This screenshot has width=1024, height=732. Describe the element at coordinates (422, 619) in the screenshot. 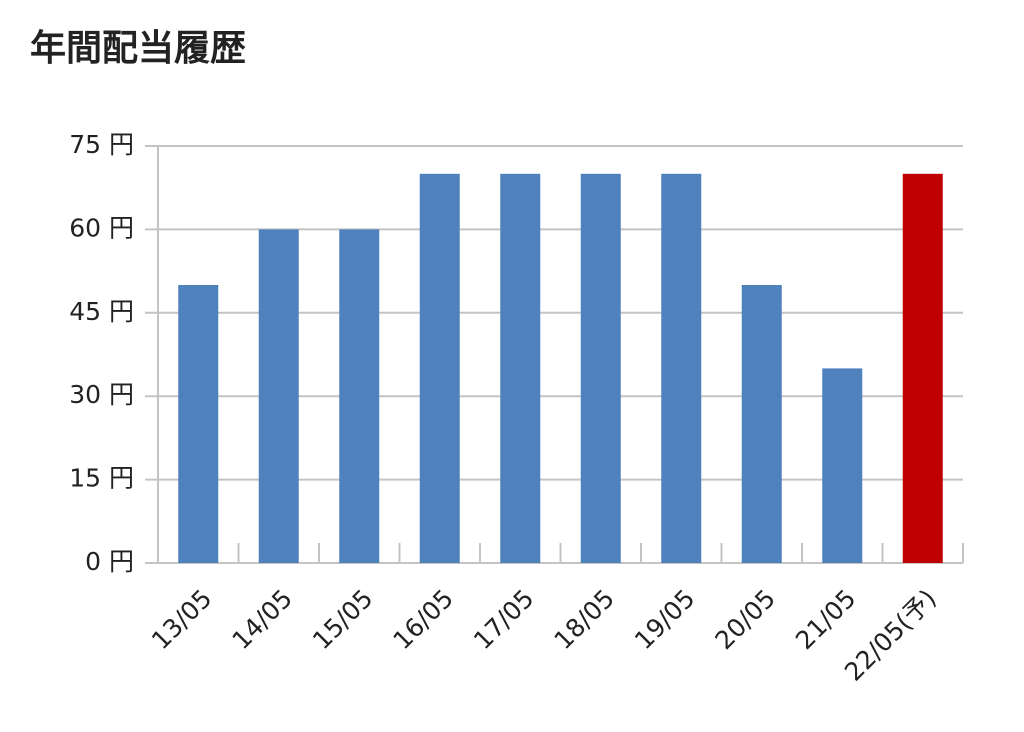

I see `x-tick-label: 16/05` at that location.